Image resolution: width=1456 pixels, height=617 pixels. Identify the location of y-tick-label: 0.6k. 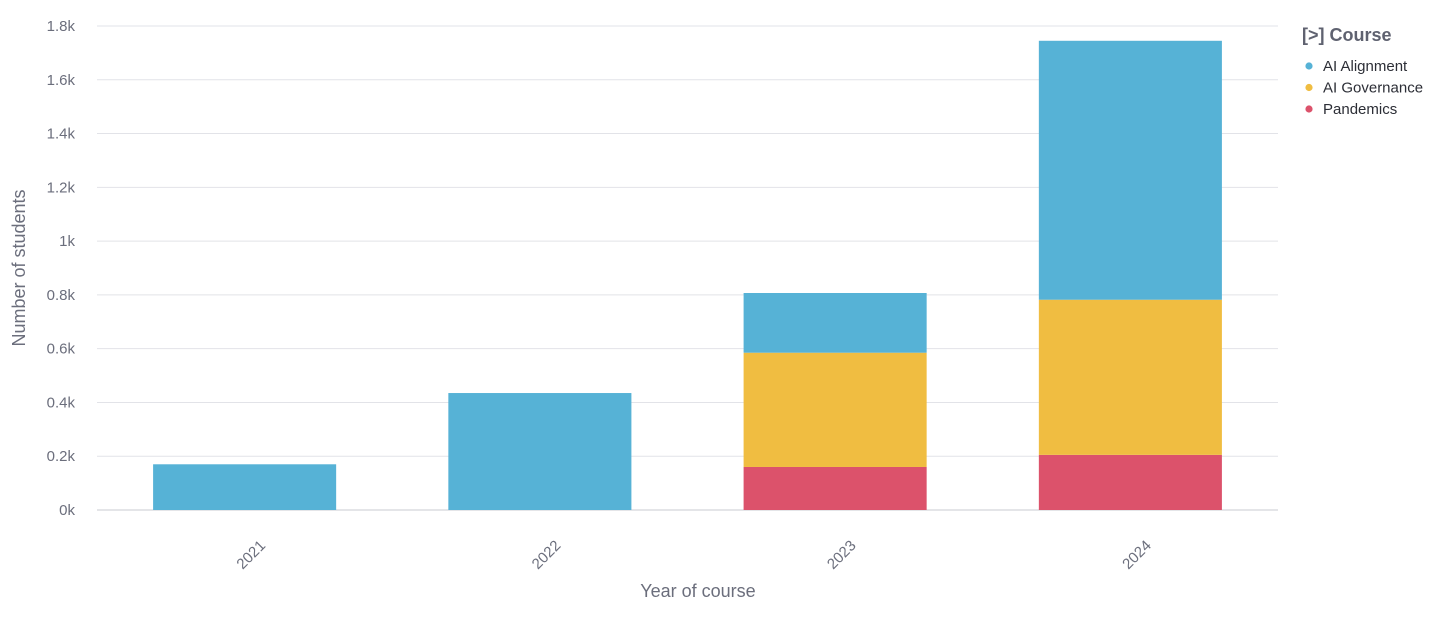
(61, 349).